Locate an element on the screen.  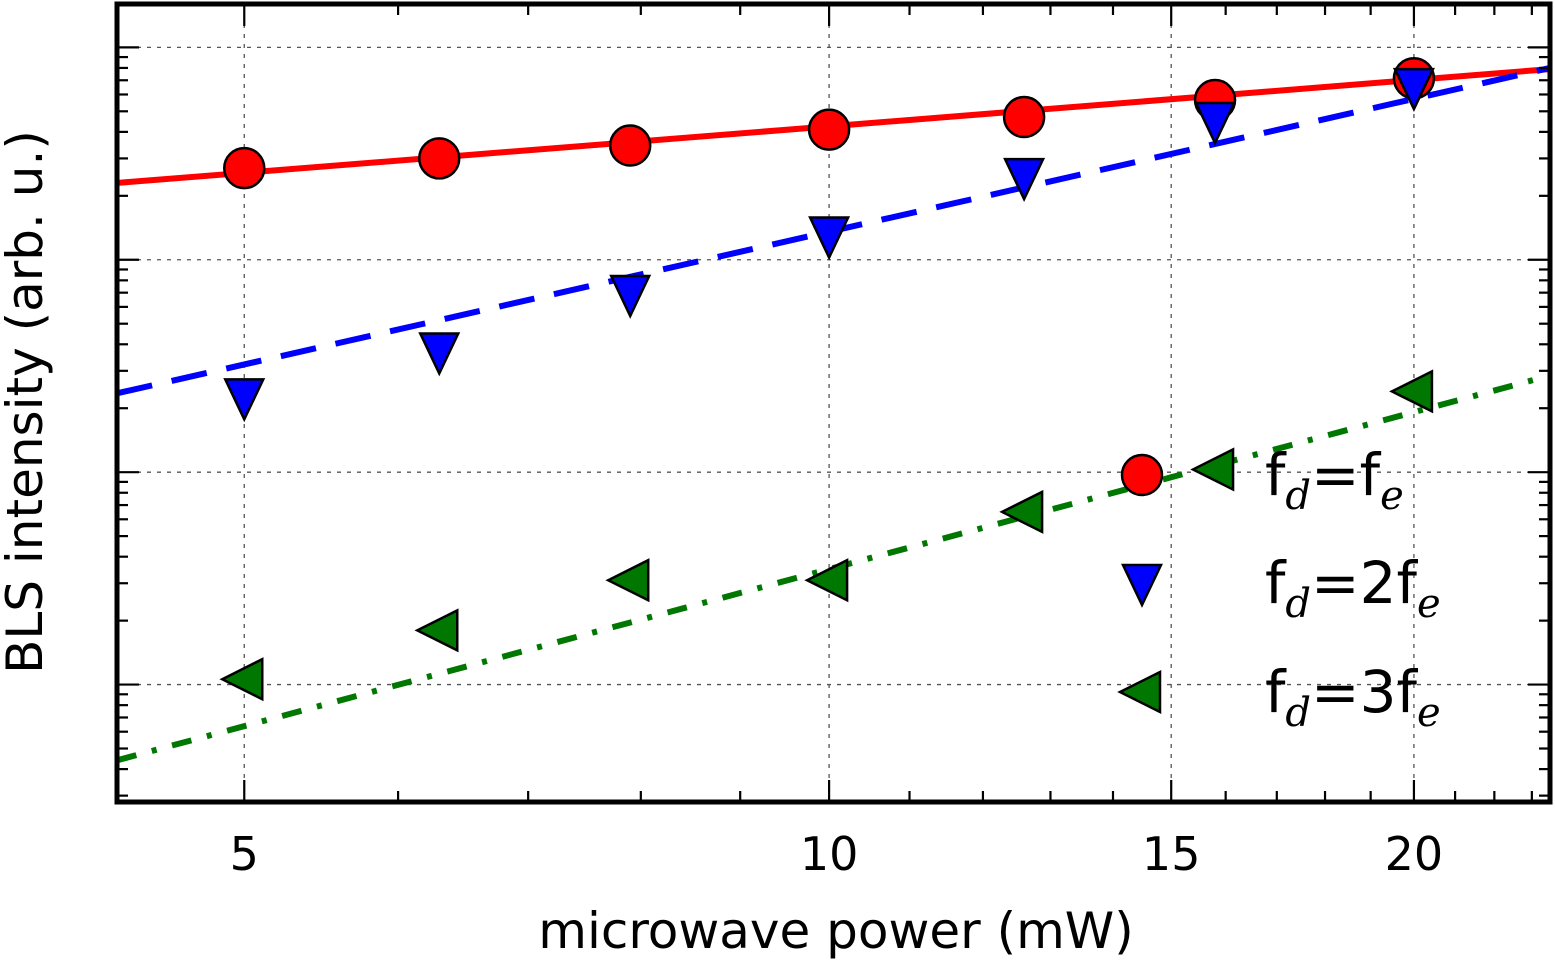
x-tick-label: 10 is located at coordinates (829, 854).